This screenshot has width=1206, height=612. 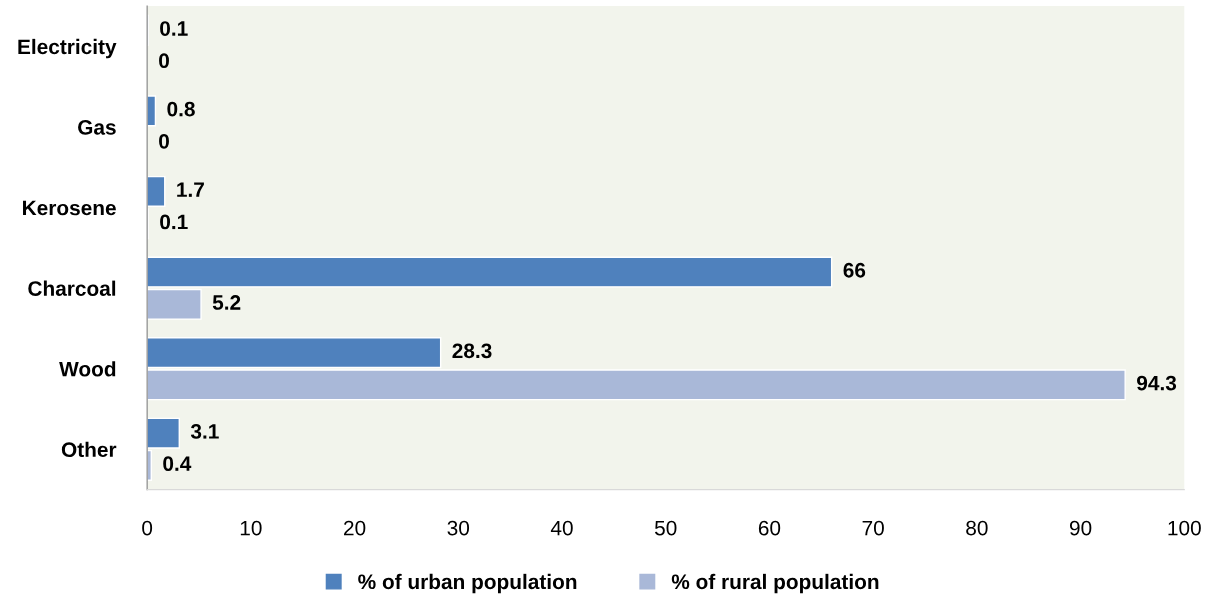 I want to click on data-label: 94.3, so click(x=1157, y=383).